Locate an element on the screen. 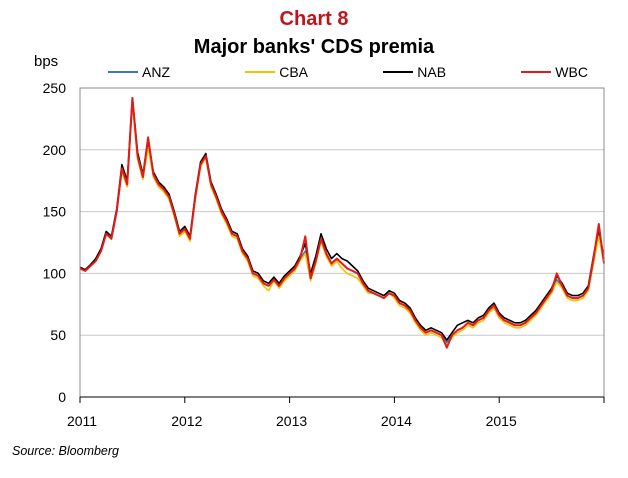 The height and width of the screenshot is (478, 628). legend-item-cba: CBA is located at coordinates (276, 72).